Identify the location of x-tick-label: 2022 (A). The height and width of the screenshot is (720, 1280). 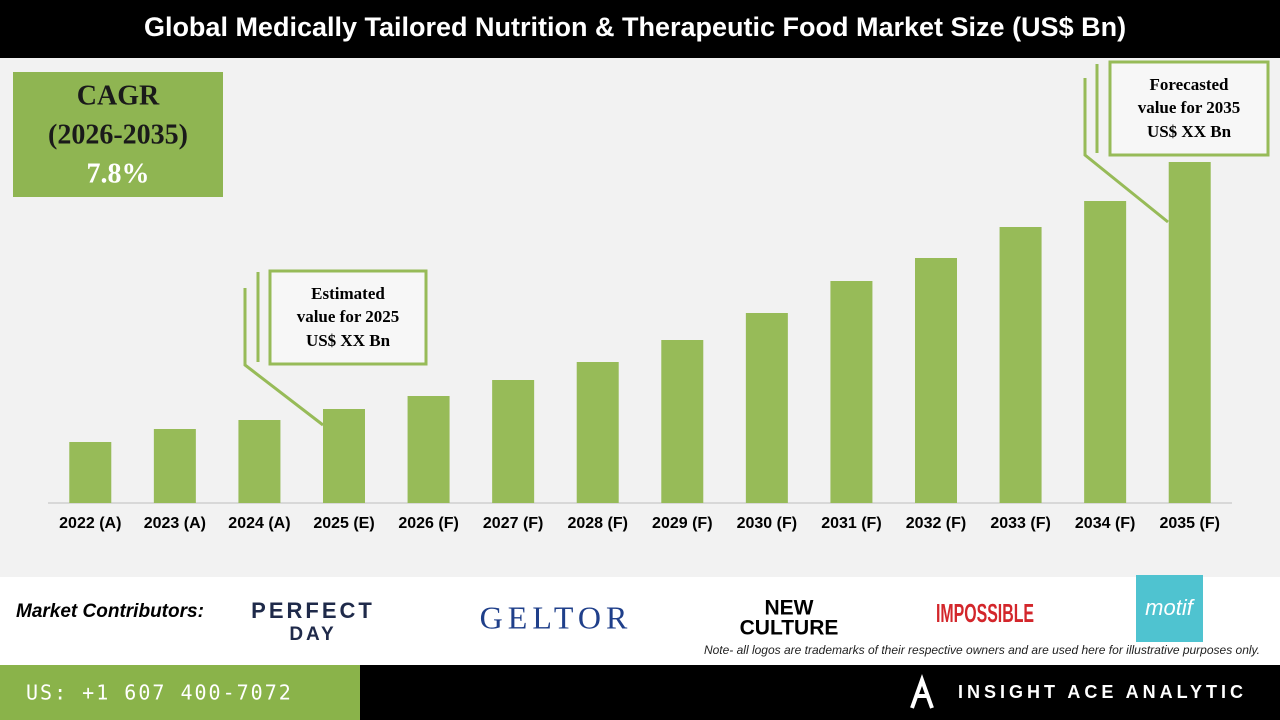
(90, 523).